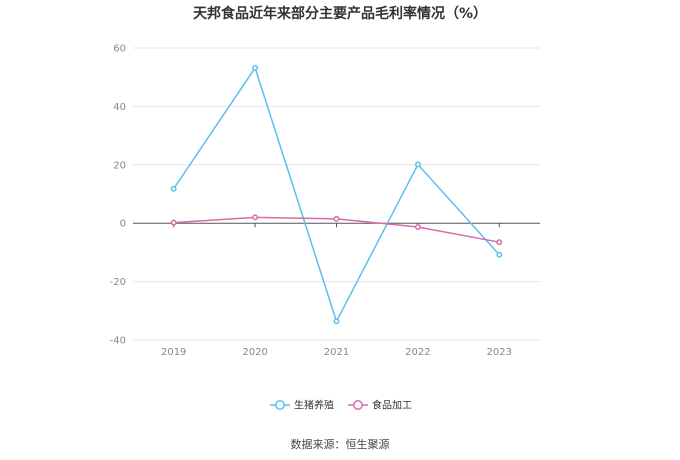 Image resolution: width=680 pixels, height=460 pixels. Describe the element at coordinates (118, 341) in the screenshot. I see `y-tick-label: -40` at that location.